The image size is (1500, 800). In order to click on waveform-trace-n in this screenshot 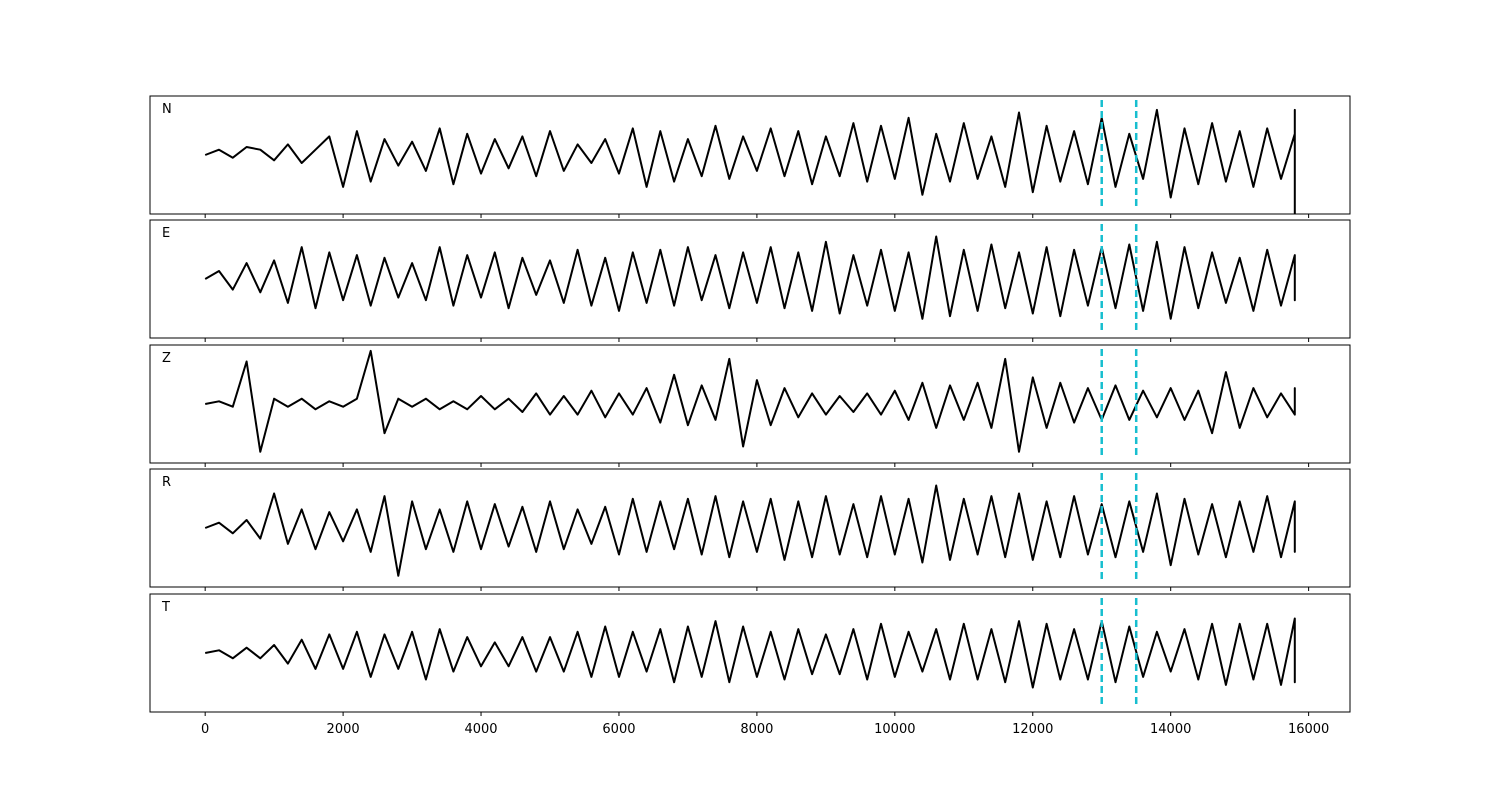, I will do `click(750, 161)`.